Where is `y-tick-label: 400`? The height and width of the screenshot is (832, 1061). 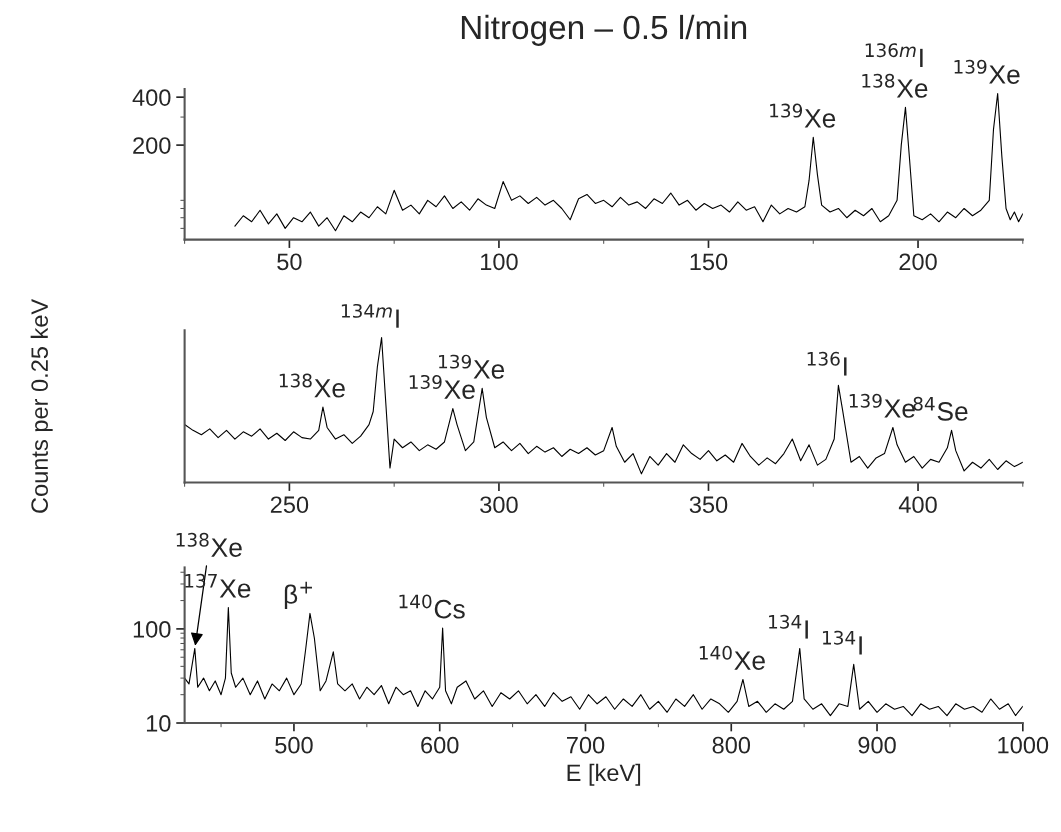
y-tick-label: 400 is located at coordinates (151, 97).